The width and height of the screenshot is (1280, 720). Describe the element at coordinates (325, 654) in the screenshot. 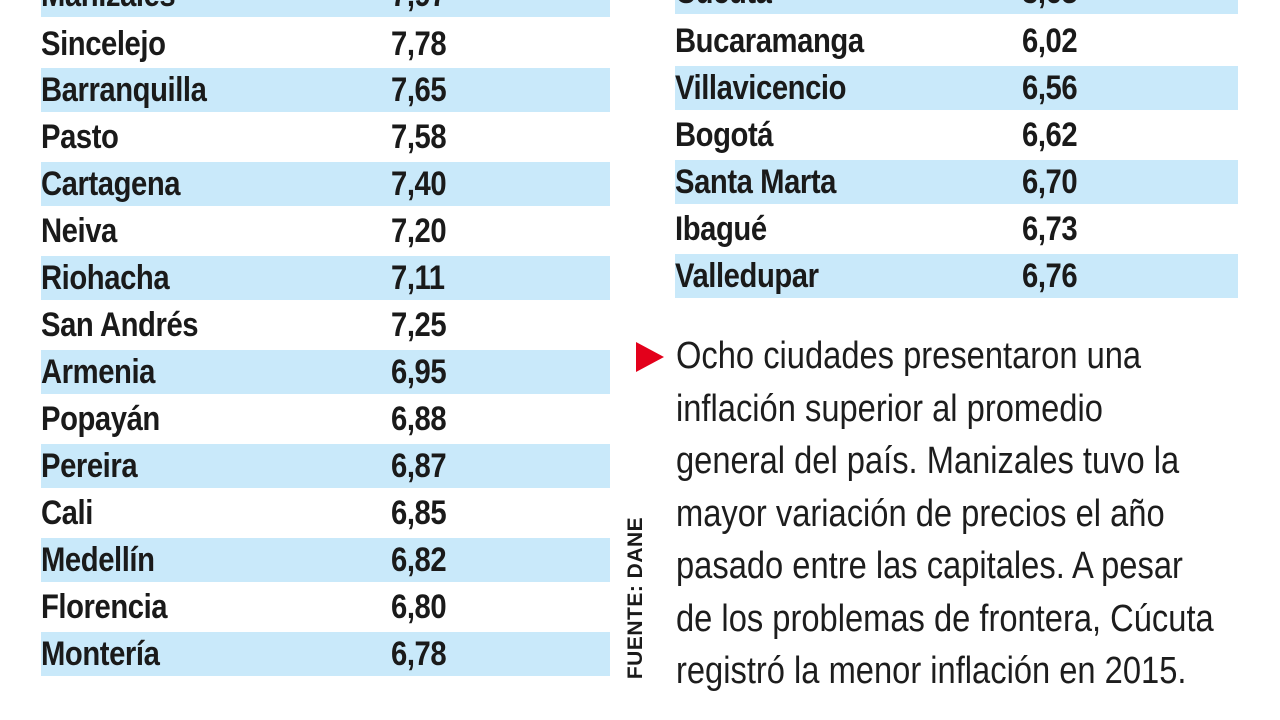

I see `table-row: Montería 6,78` at that location.